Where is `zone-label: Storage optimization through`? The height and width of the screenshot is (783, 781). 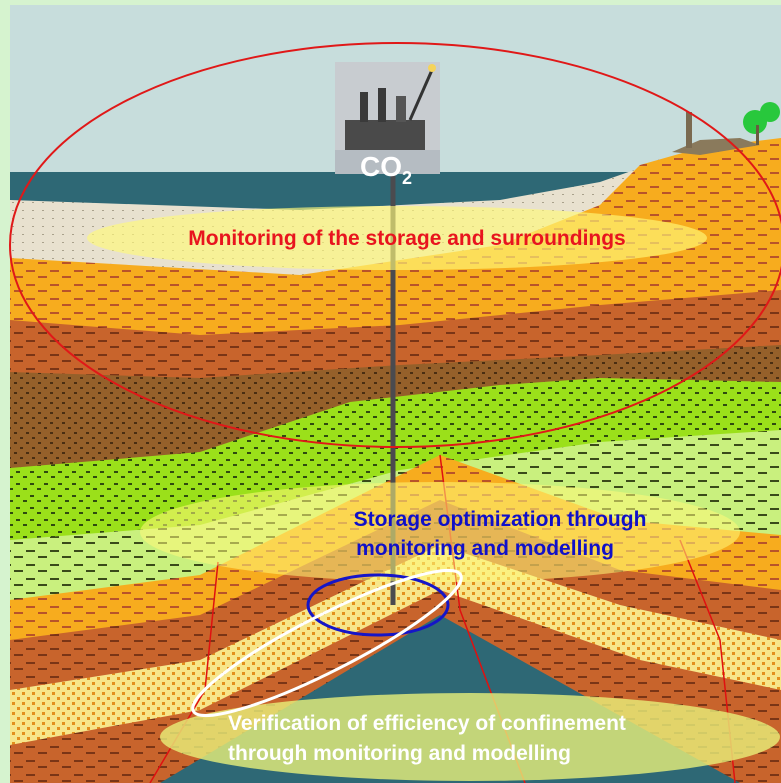 zone-label: Storage optimization through is located at coordinates (500, 519).